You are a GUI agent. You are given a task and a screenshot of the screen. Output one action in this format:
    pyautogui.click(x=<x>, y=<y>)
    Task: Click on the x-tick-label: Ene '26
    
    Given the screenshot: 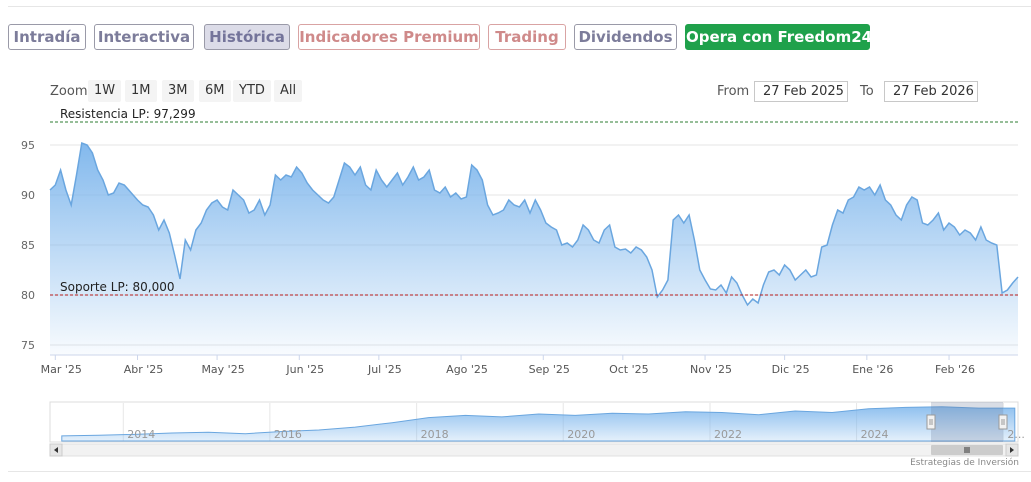 What is the action you would take?
    pyautogui.click(x=872, y=369)
    